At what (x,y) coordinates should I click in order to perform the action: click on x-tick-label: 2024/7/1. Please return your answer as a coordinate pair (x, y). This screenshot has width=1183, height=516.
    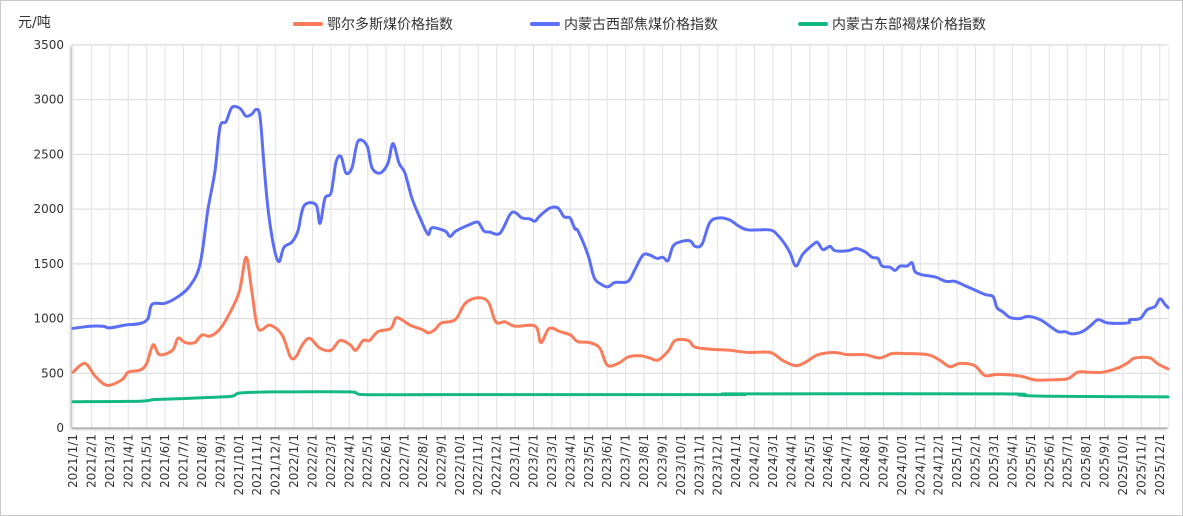
    Looking at the image, I should click on (847, 461).